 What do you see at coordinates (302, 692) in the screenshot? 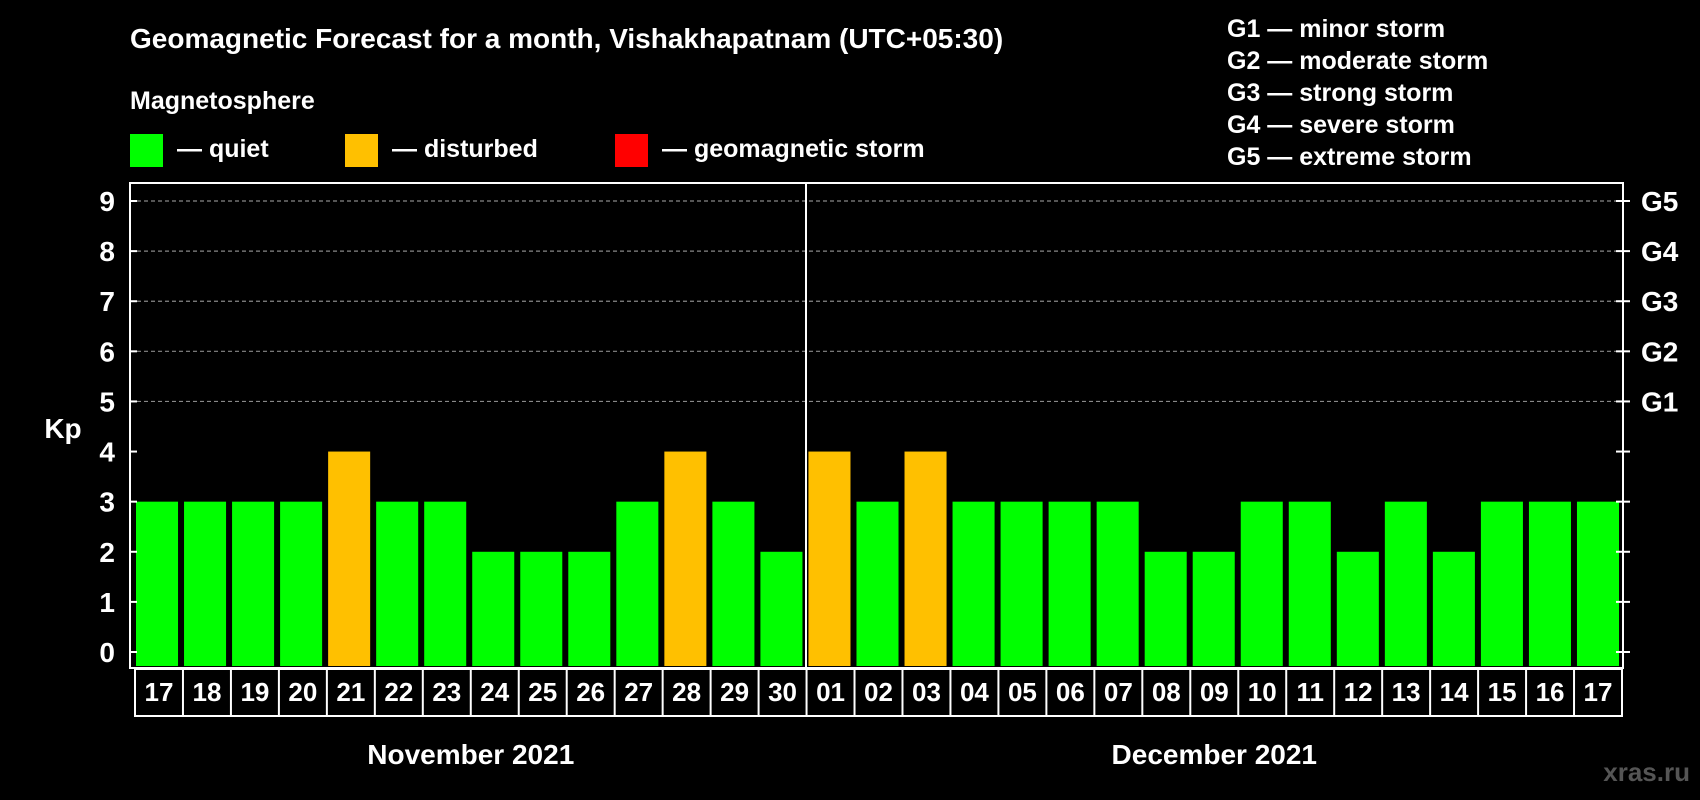
I see `x-tick-label-3: 20` at bounding box center [302, 692].